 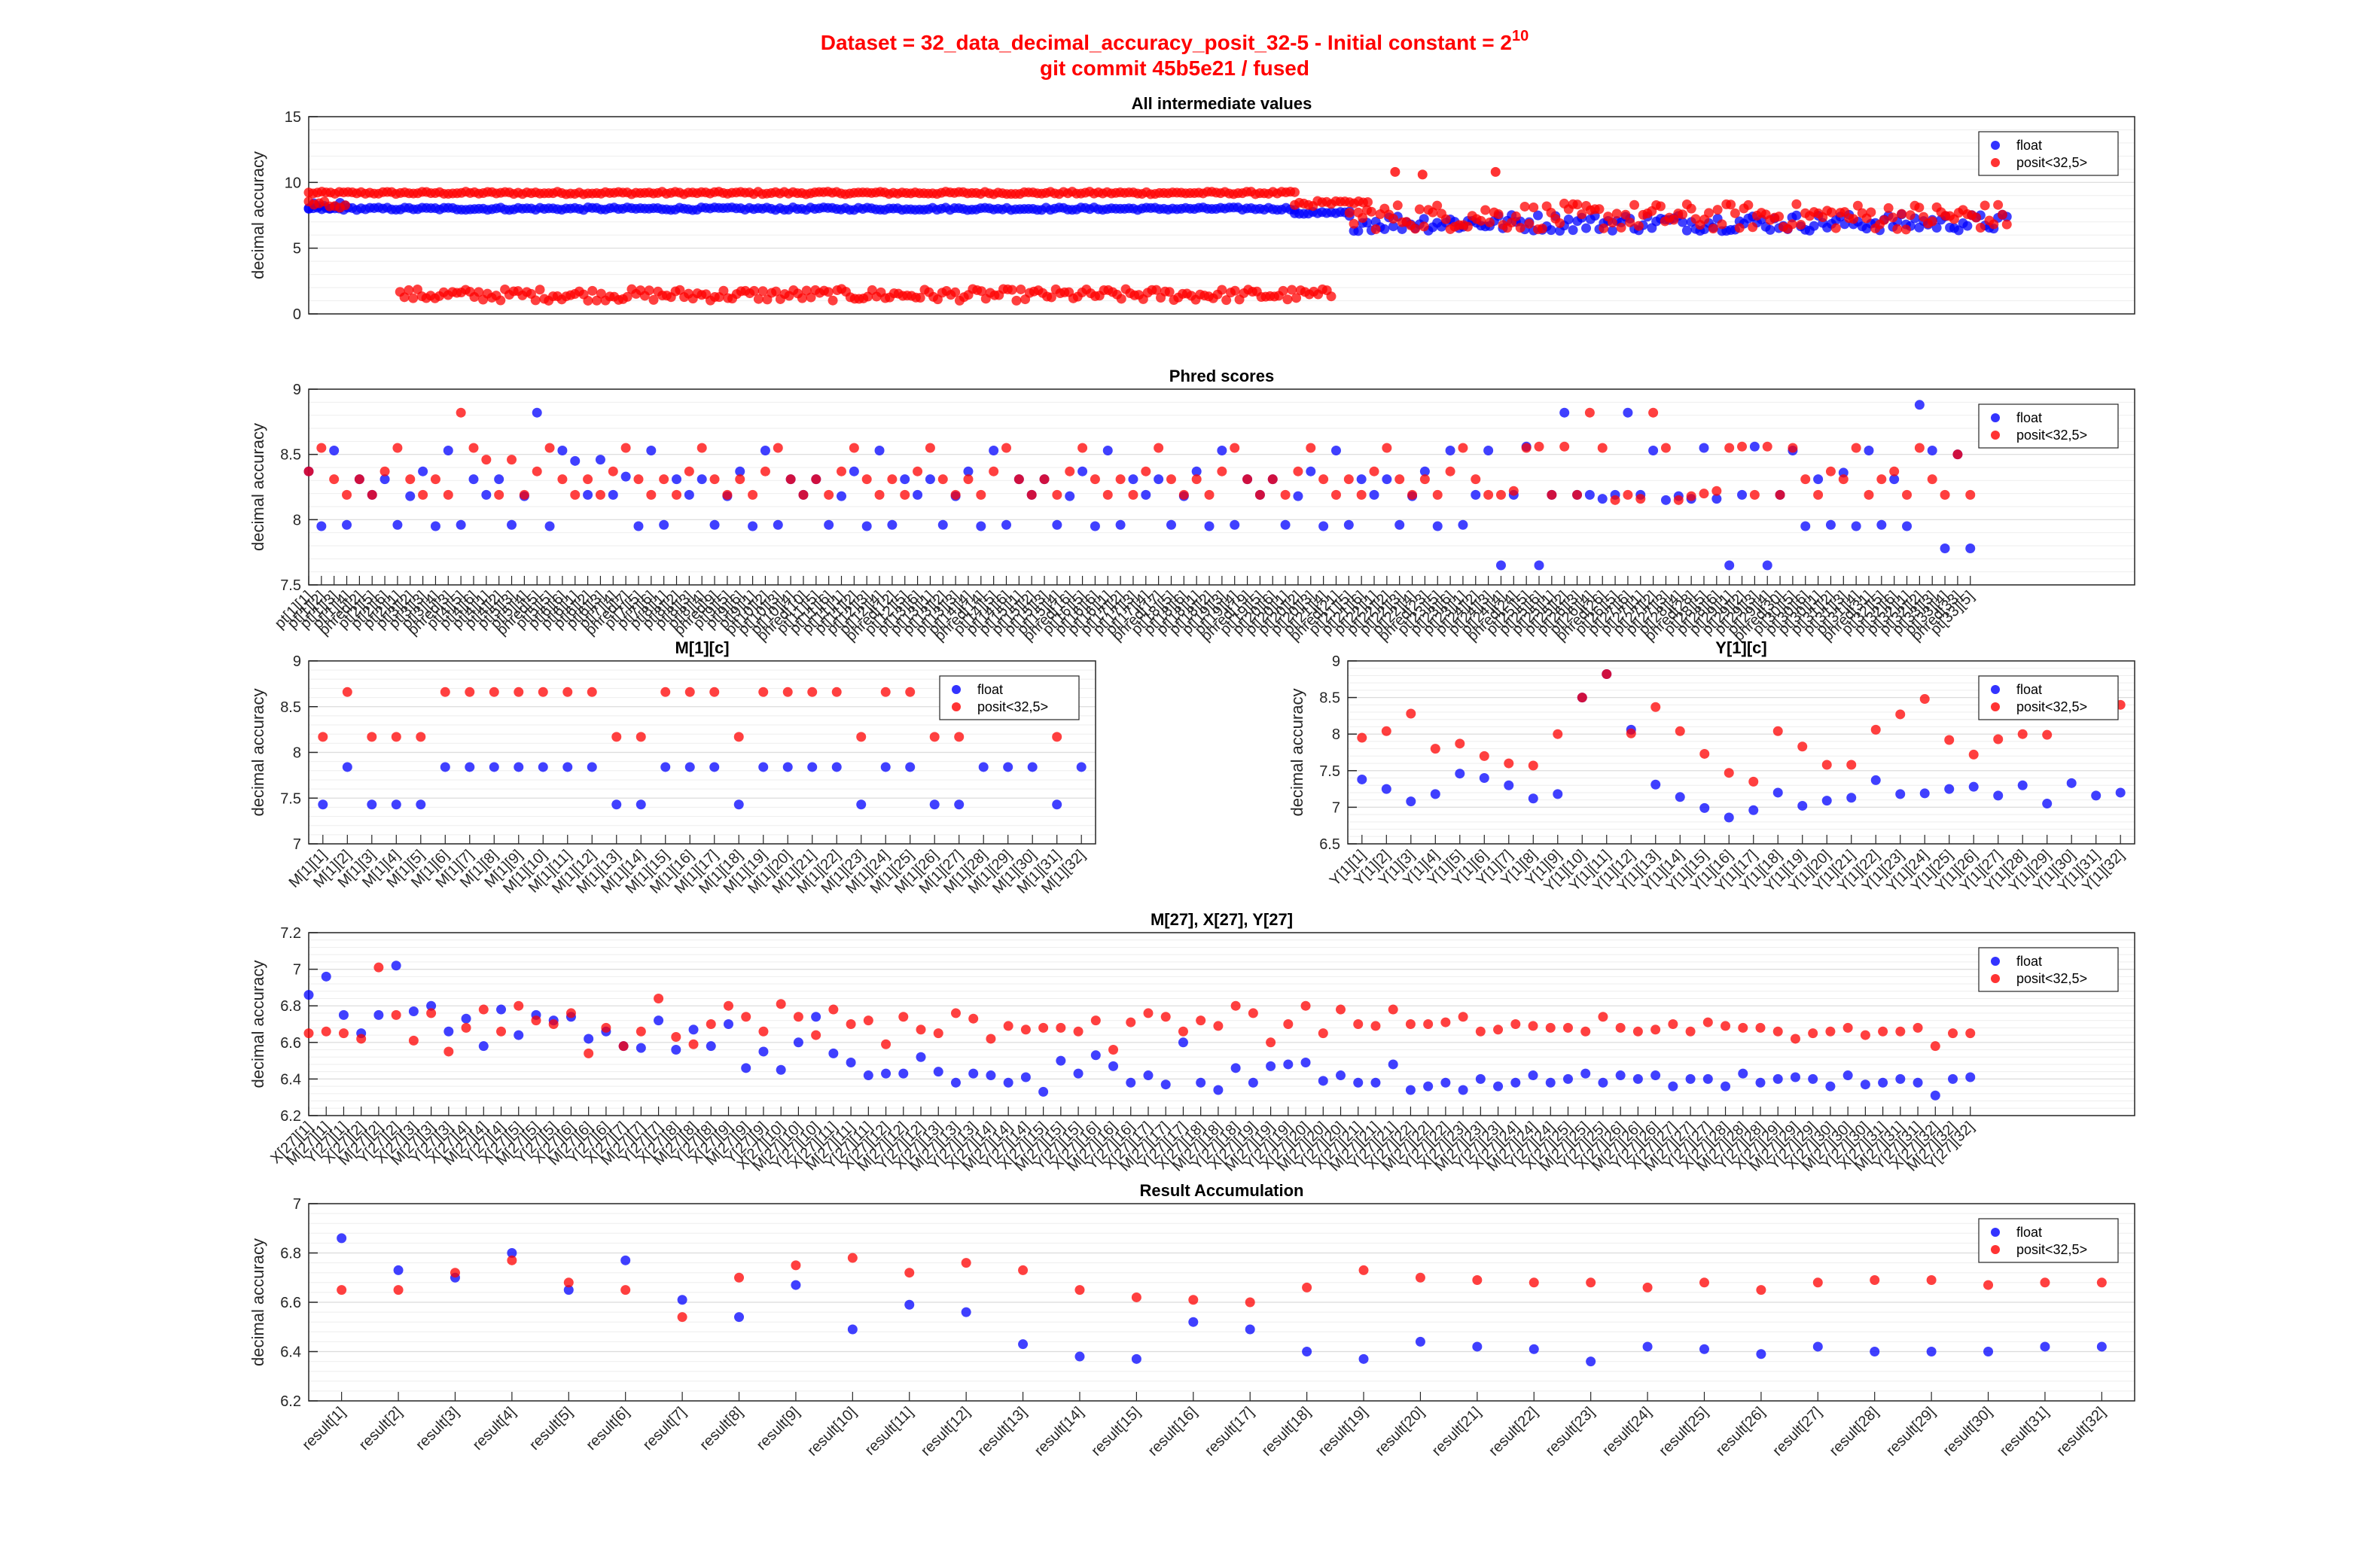 I want to click on y-tick-label: 6.6, so click(x=290, y=1043).